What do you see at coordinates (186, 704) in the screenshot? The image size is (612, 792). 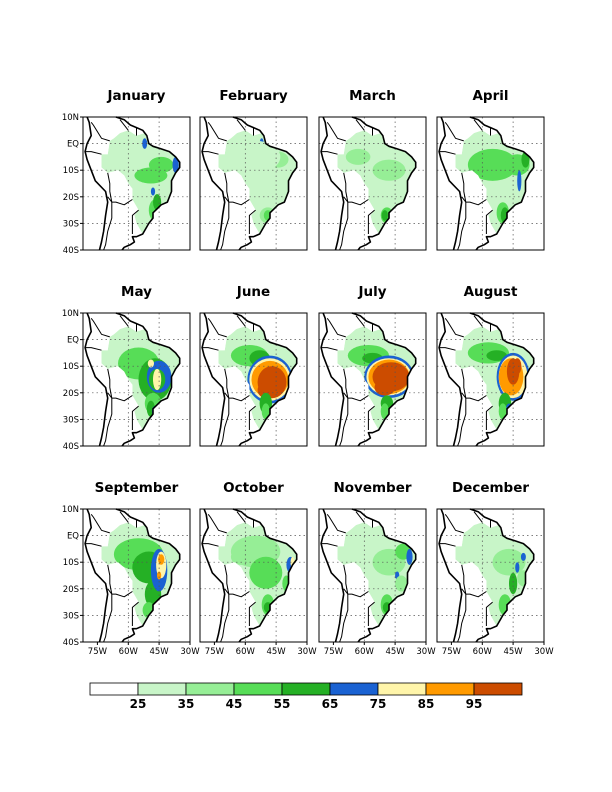 I see `colorbar-label: 35` at bounding box center [186, 704].